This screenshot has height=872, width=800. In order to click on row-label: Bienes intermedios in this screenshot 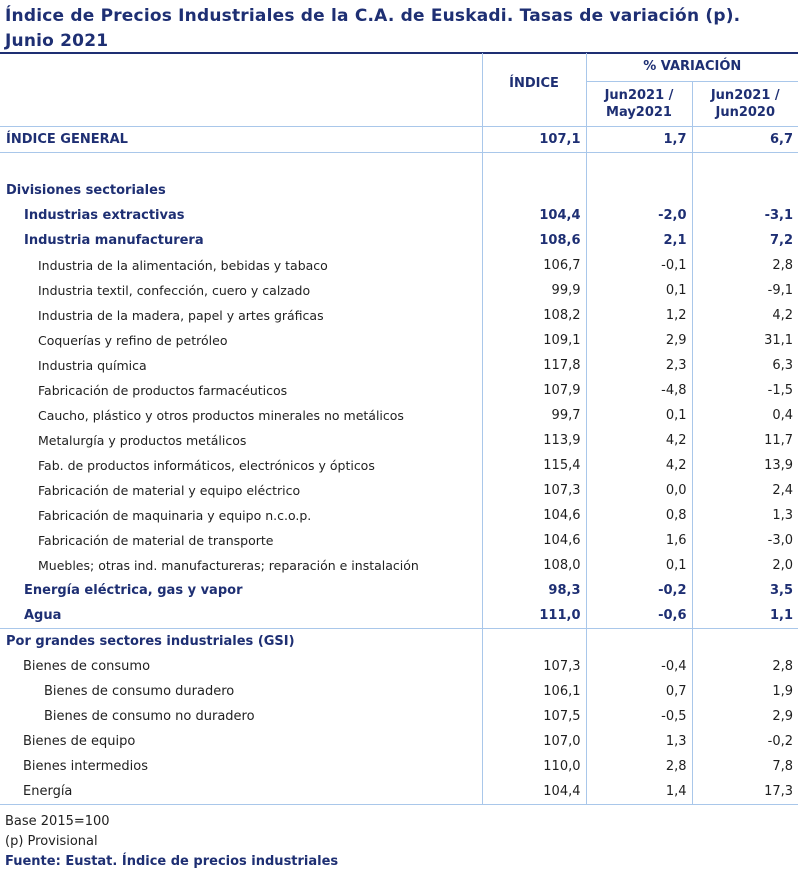, I will do `click(85, 766)`.